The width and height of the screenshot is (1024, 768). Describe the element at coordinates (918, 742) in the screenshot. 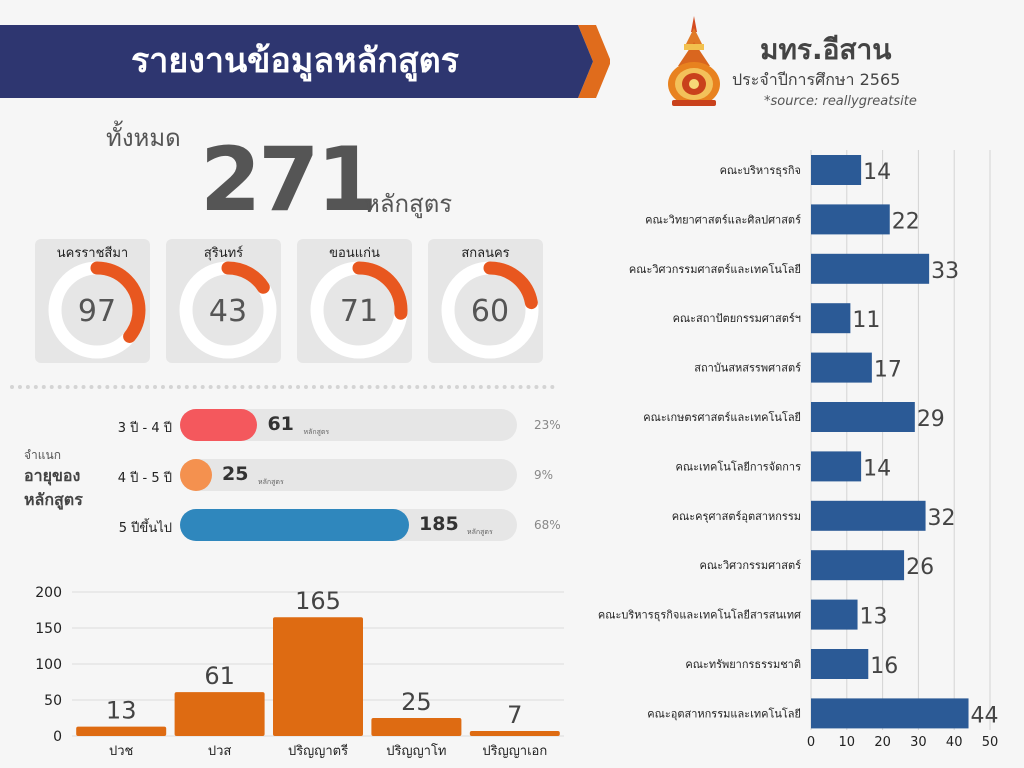

I see `x-tick-label: 30` at that location.